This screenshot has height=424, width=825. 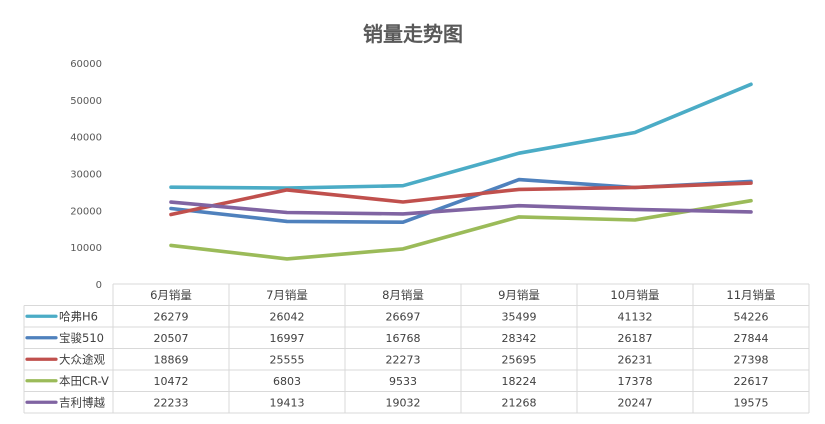 What do you see at coordinates (86, 101) in the screenshot?
I see `y-tick-label: 50000` at bounding box center [86, 101].